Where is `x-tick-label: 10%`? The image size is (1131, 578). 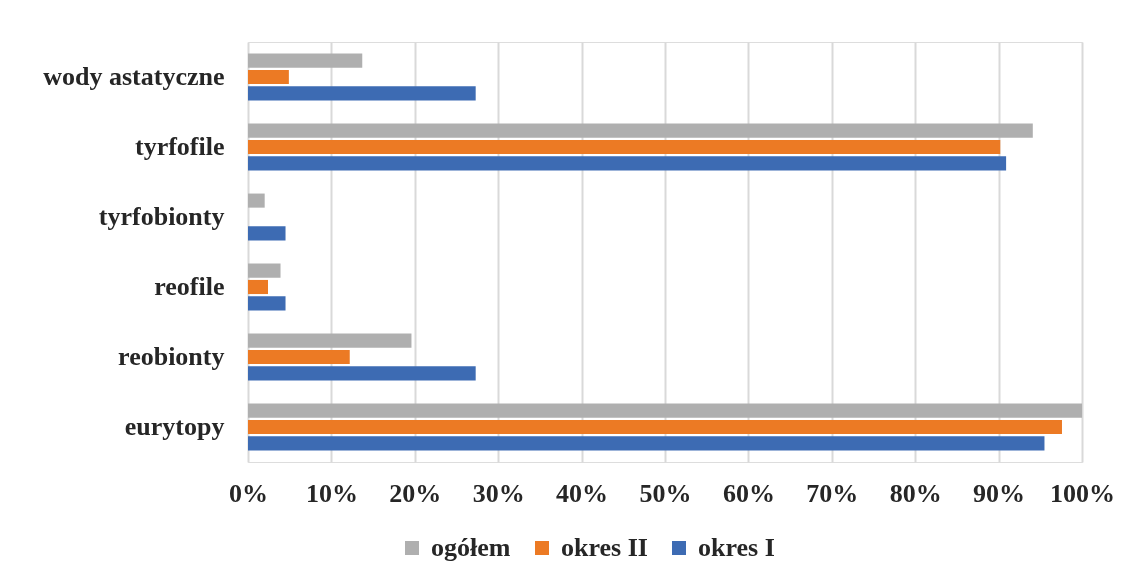
x-tick-label: 10% is located at coordinates (331, 493).